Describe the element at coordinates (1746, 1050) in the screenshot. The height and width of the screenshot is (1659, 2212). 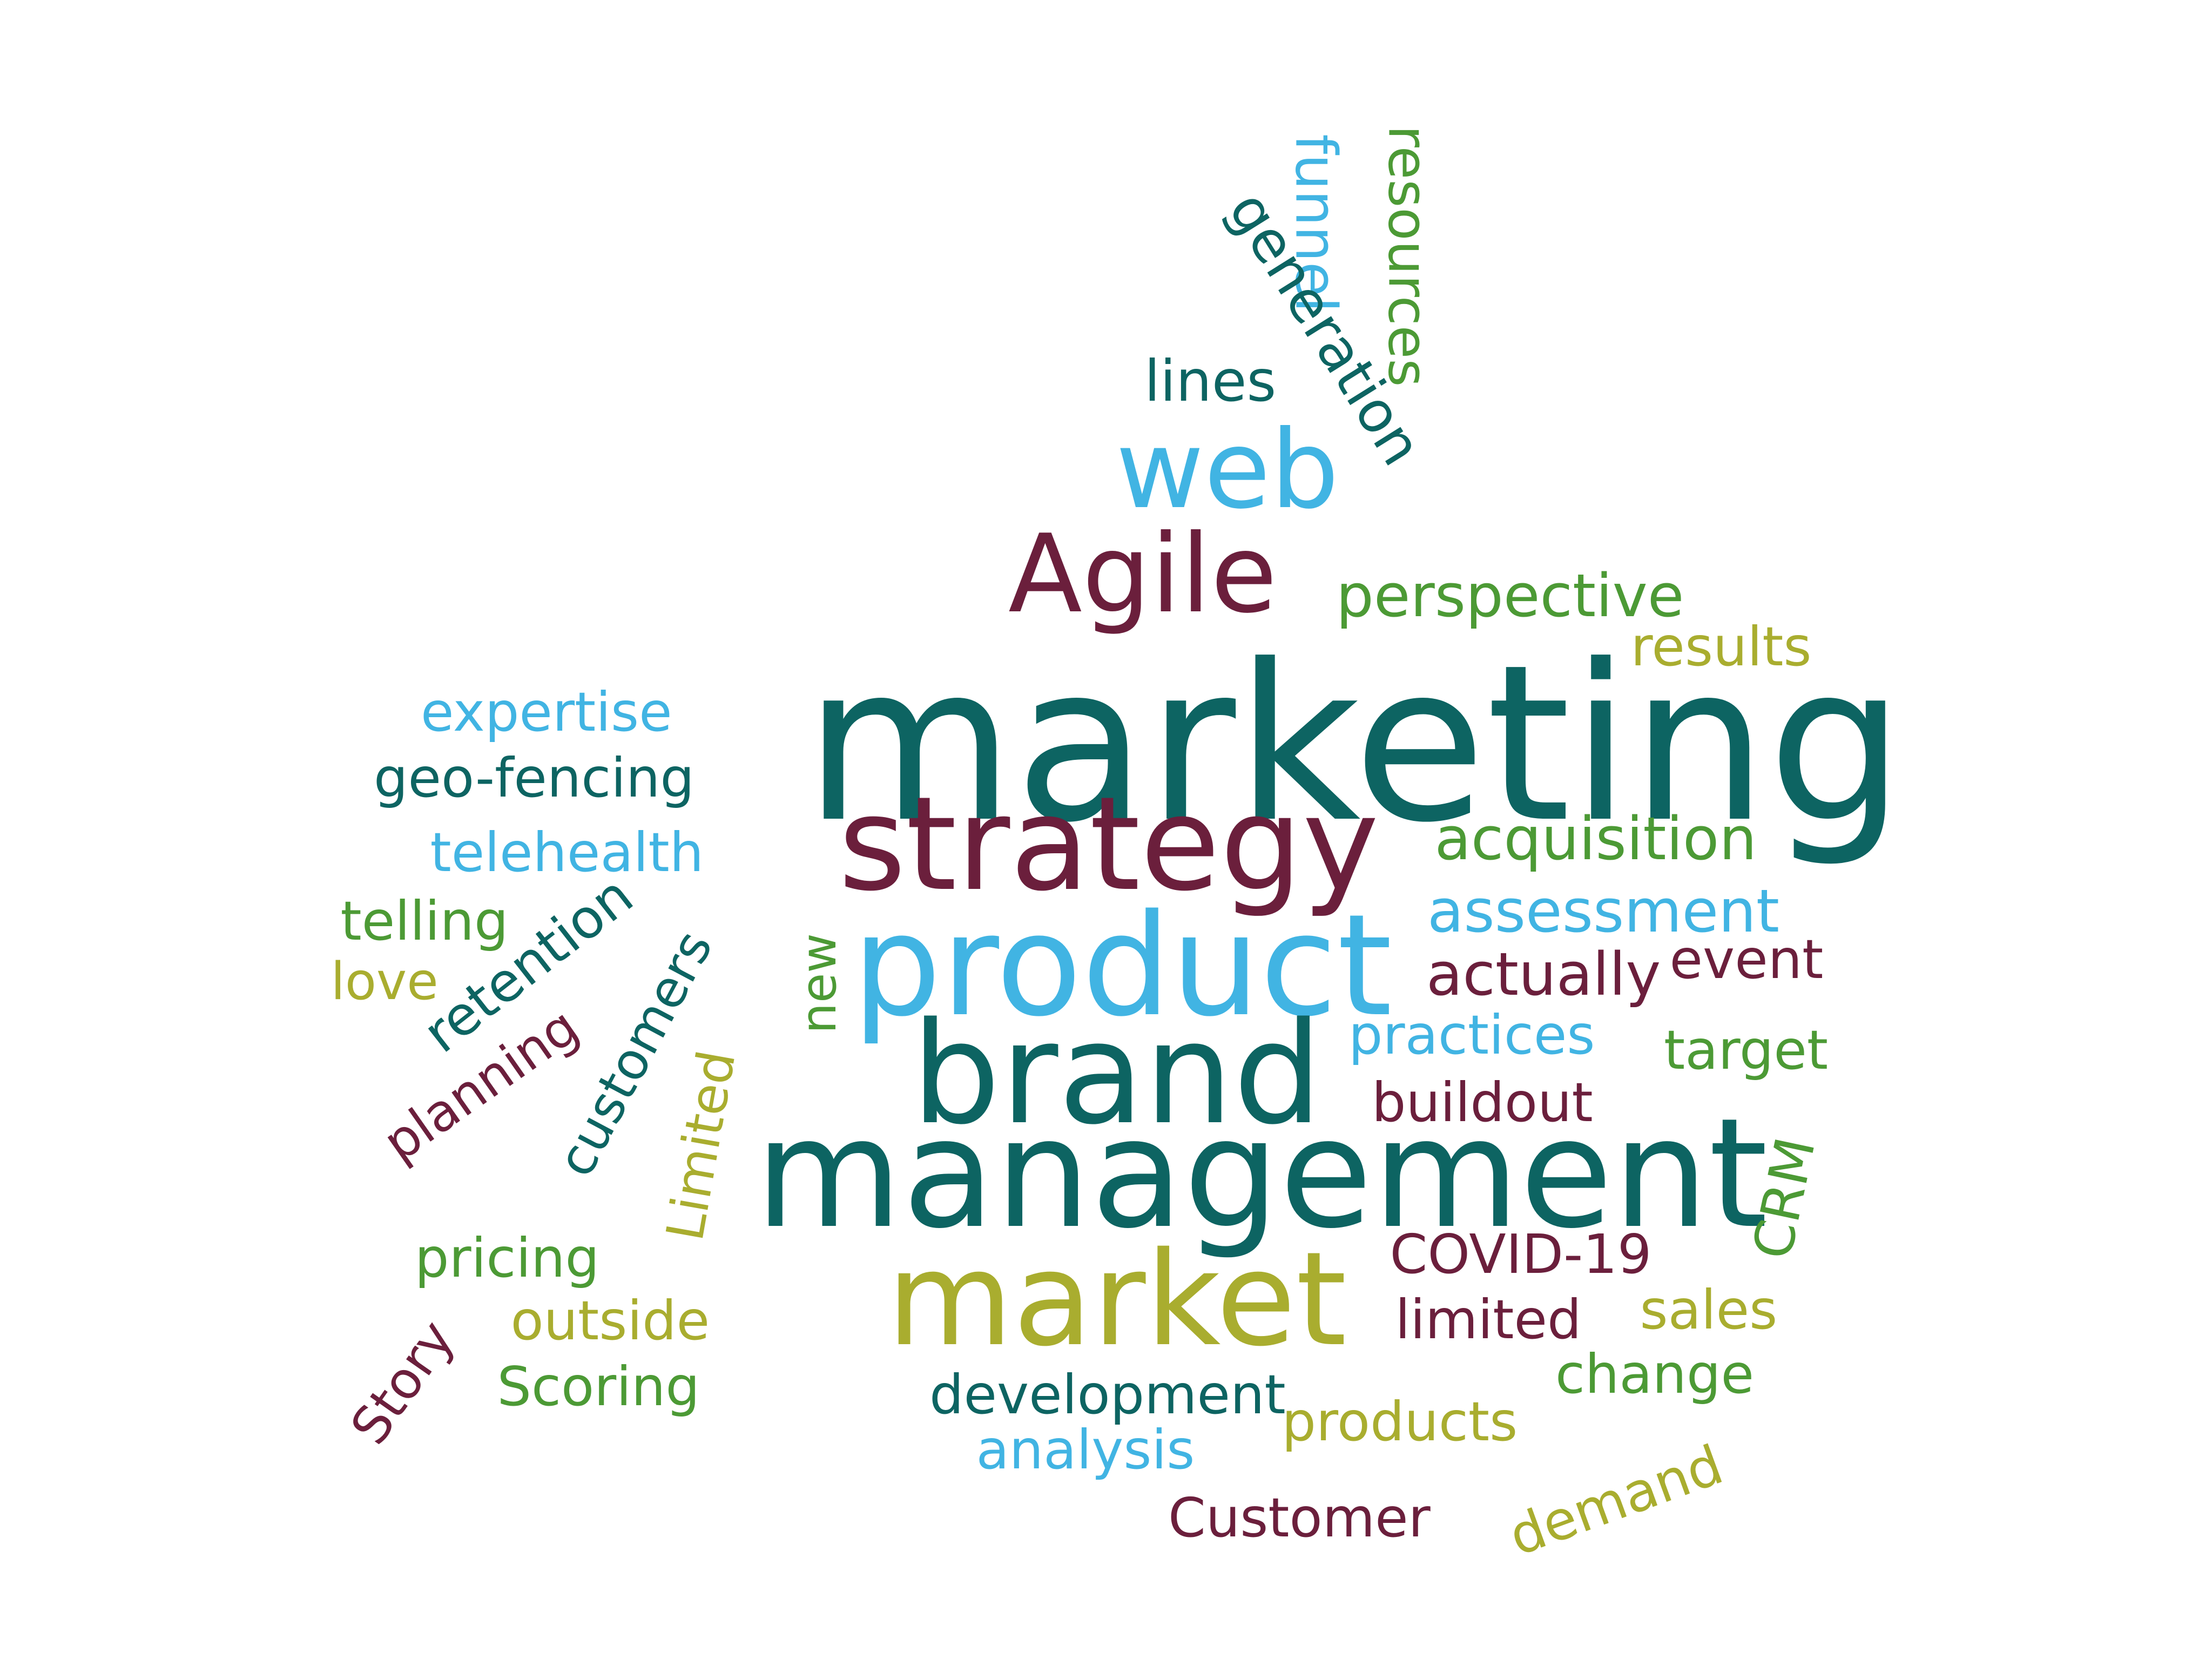
I see `word-target: target` at that location.